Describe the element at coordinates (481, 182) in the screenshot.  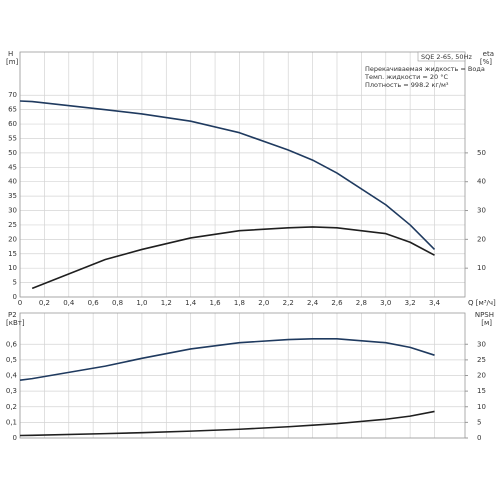
I see `y2-tick-label: 40` at that location.